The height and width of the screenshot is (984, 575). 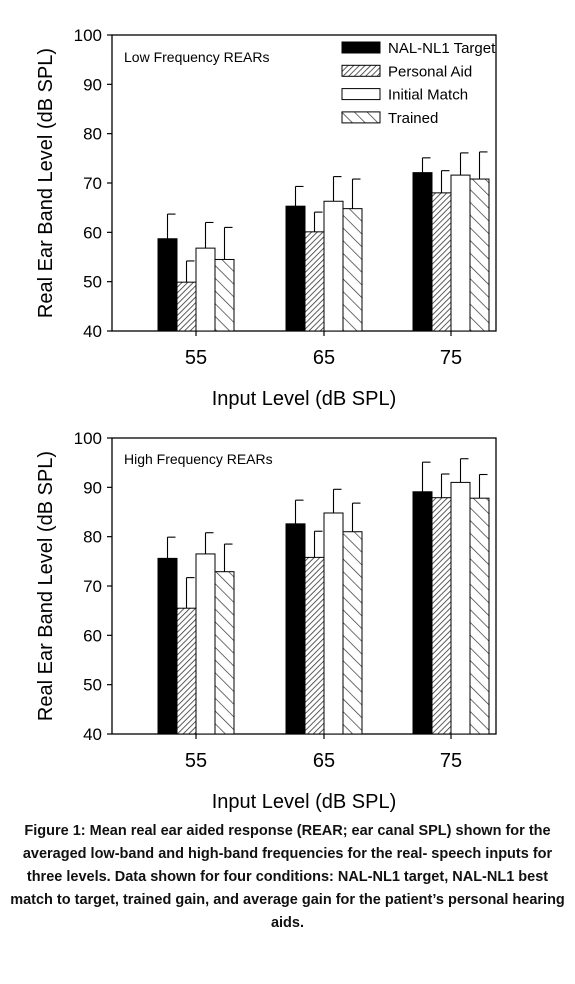 I want to click on legend-label: NAL-NL1 Target, so click(x=442, y=48).